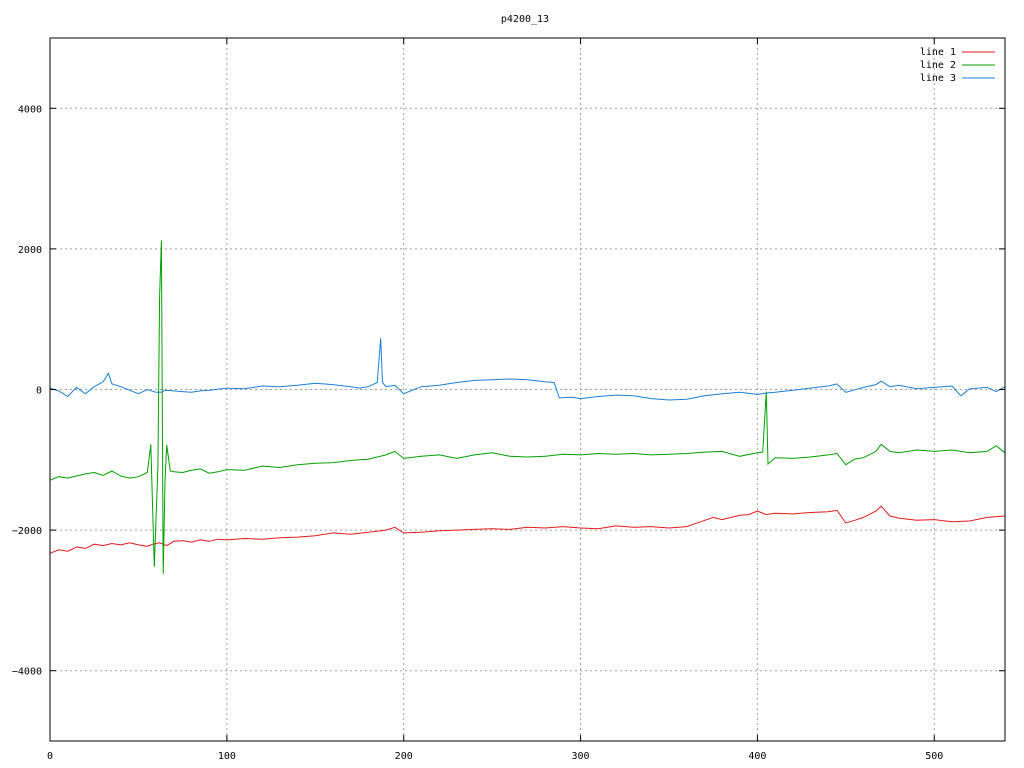  Describe the element at coordinates (934, 756) in the screenshot. I see `x-tick-label: 500` at that location.